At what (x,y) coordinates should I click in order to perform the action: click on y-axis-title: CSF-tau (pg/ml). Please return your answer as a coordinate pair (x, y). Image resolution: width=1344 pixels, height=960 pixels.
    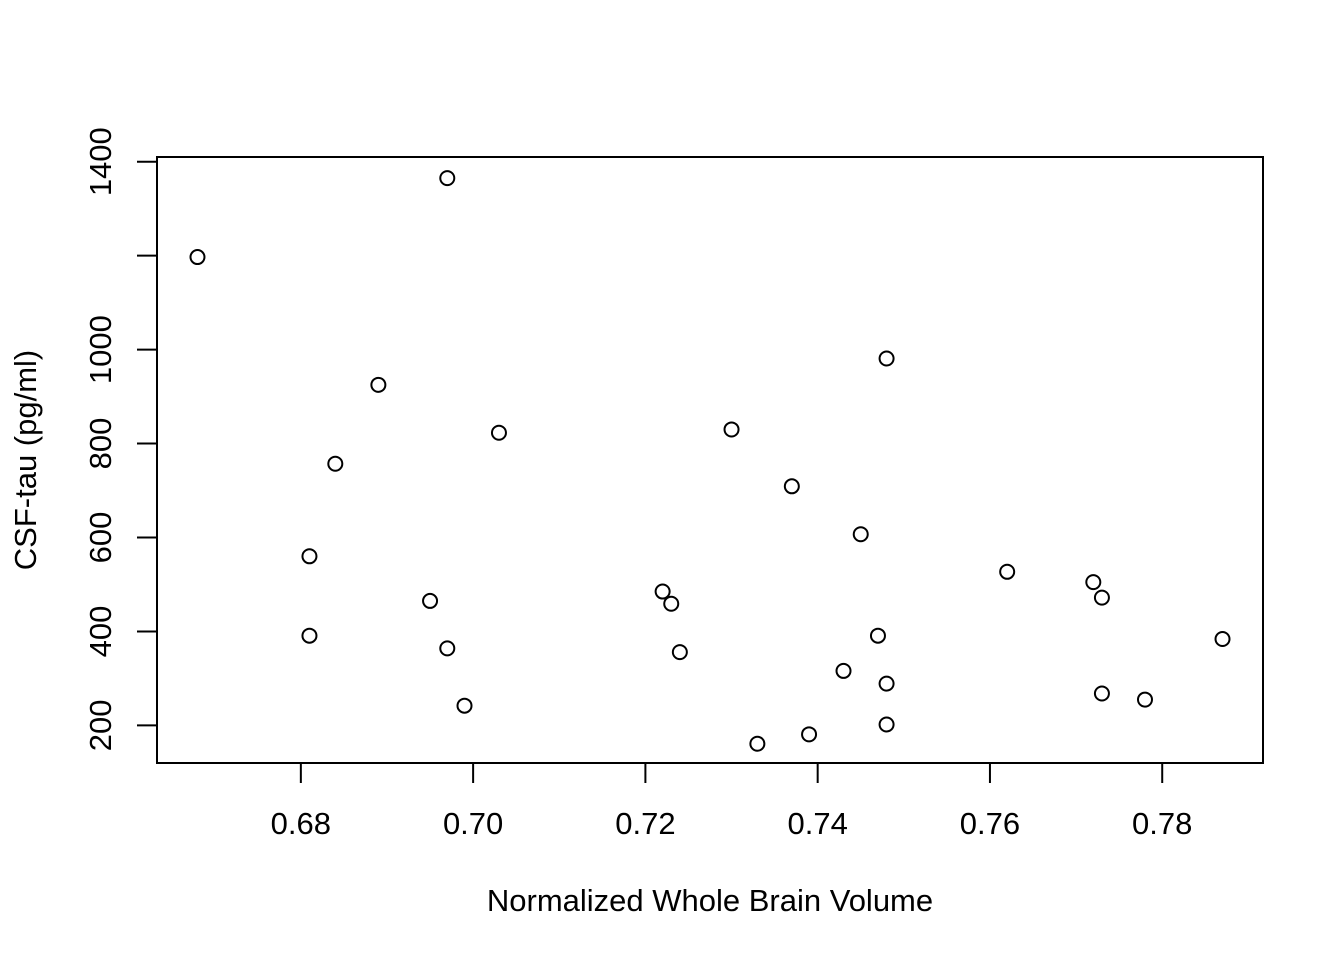
    Looking at the image, I should click on (25, 460).